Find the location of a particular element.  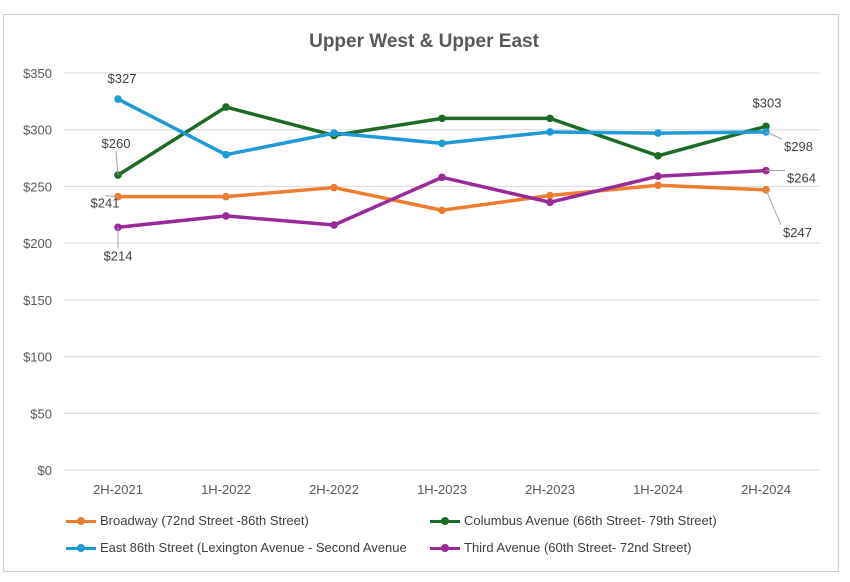

y-tick-label: $250 is located at coordinates (37, 186).